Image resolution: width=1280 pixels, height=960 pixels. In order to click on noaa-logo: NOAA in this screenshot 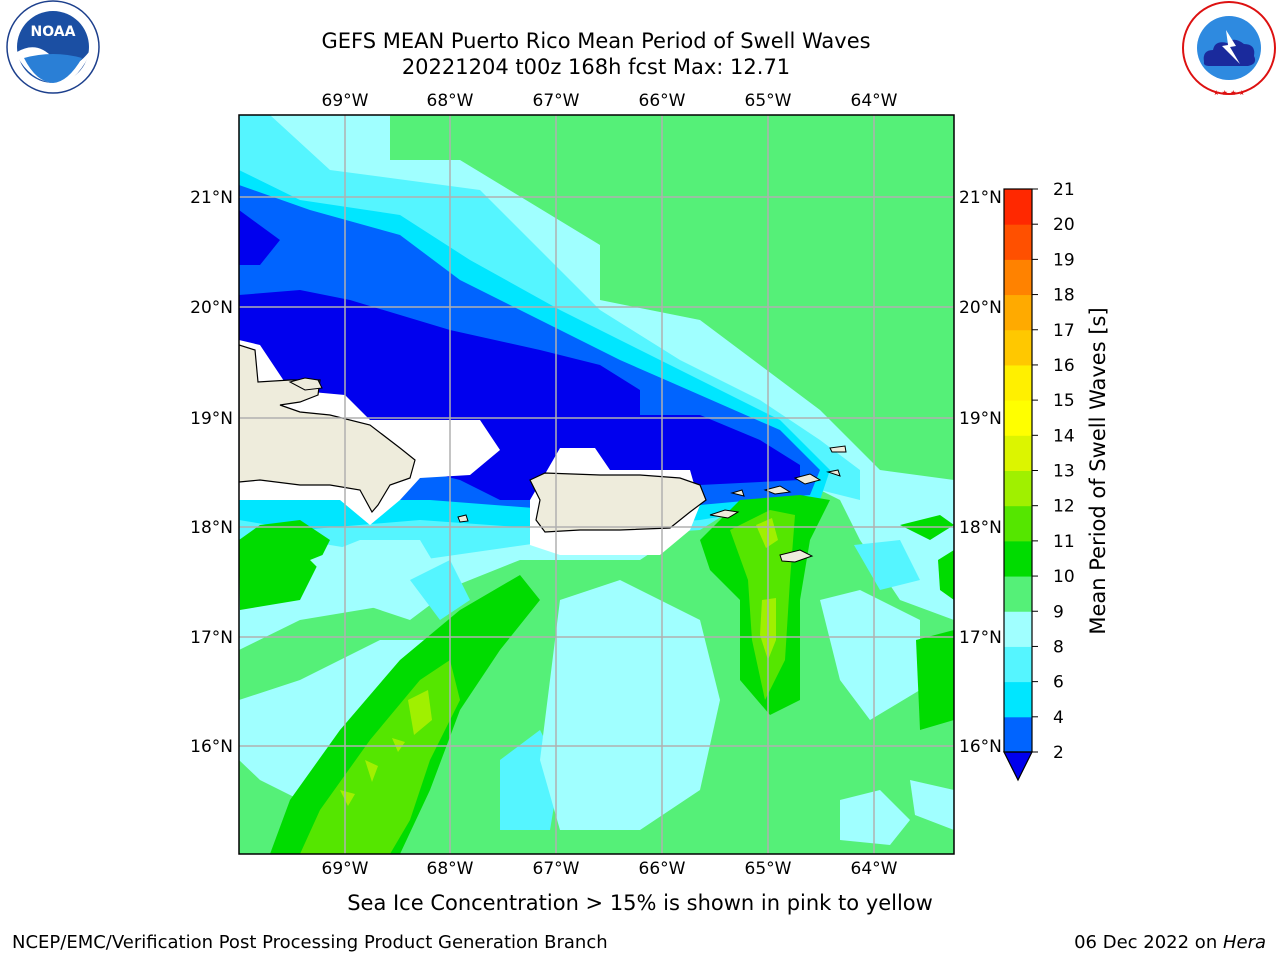, I will do `click(53, 47)`.